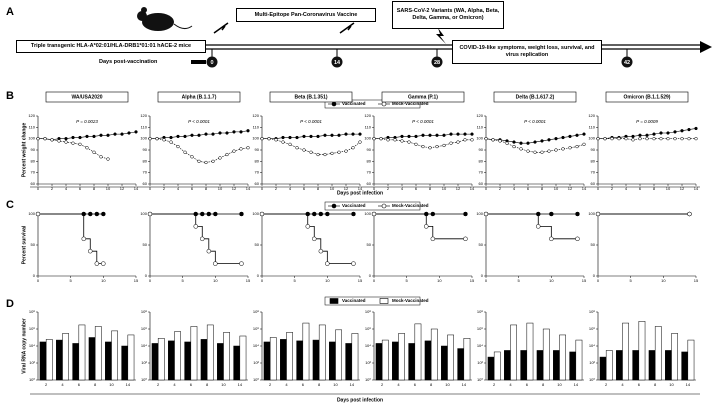 The height and width of the screenshot is (409, 720). I want to click on subchart-title: Beta (B.1.351), so click(310, 97).